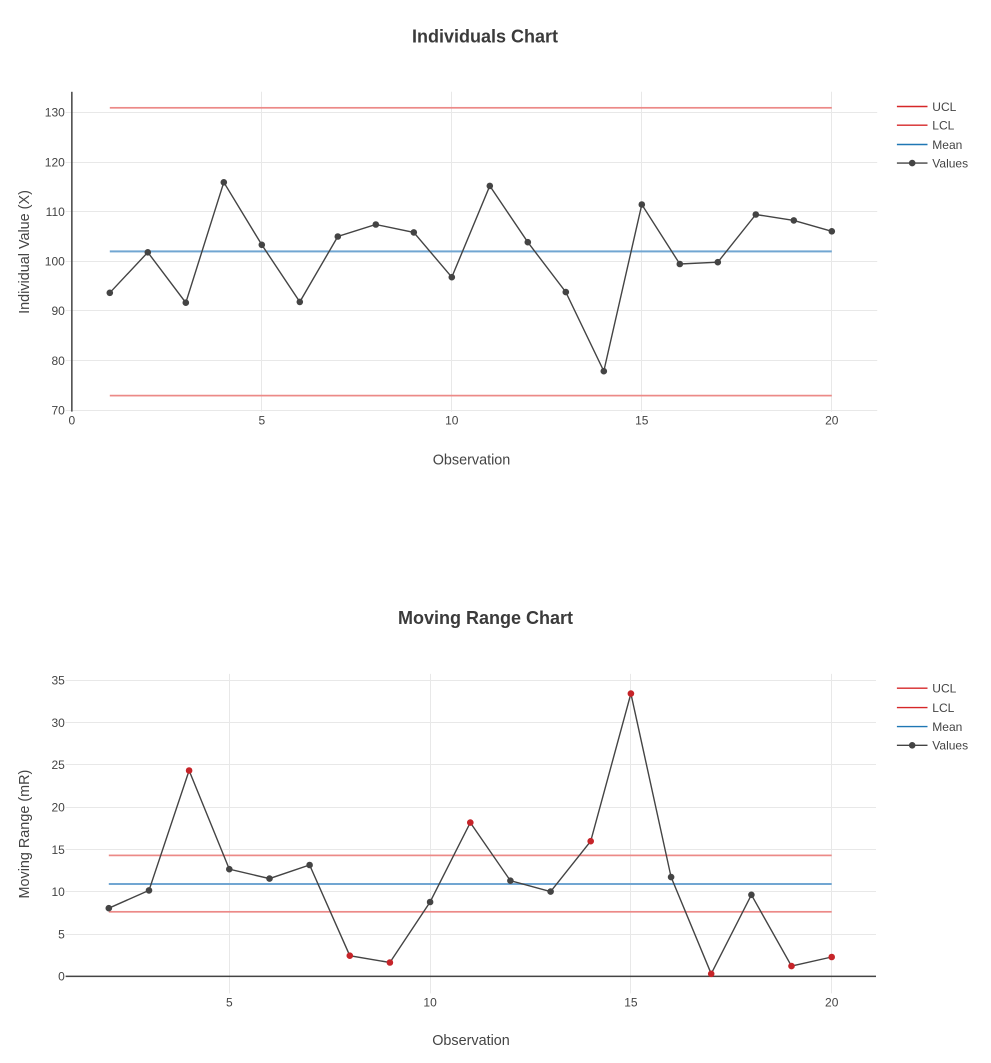 The width and height of the screenshot is (991, 1063). What do you see at coordinates (58, 765) in the screenshot?
I see `svg-text: 25` at bounding box center [58, 765].